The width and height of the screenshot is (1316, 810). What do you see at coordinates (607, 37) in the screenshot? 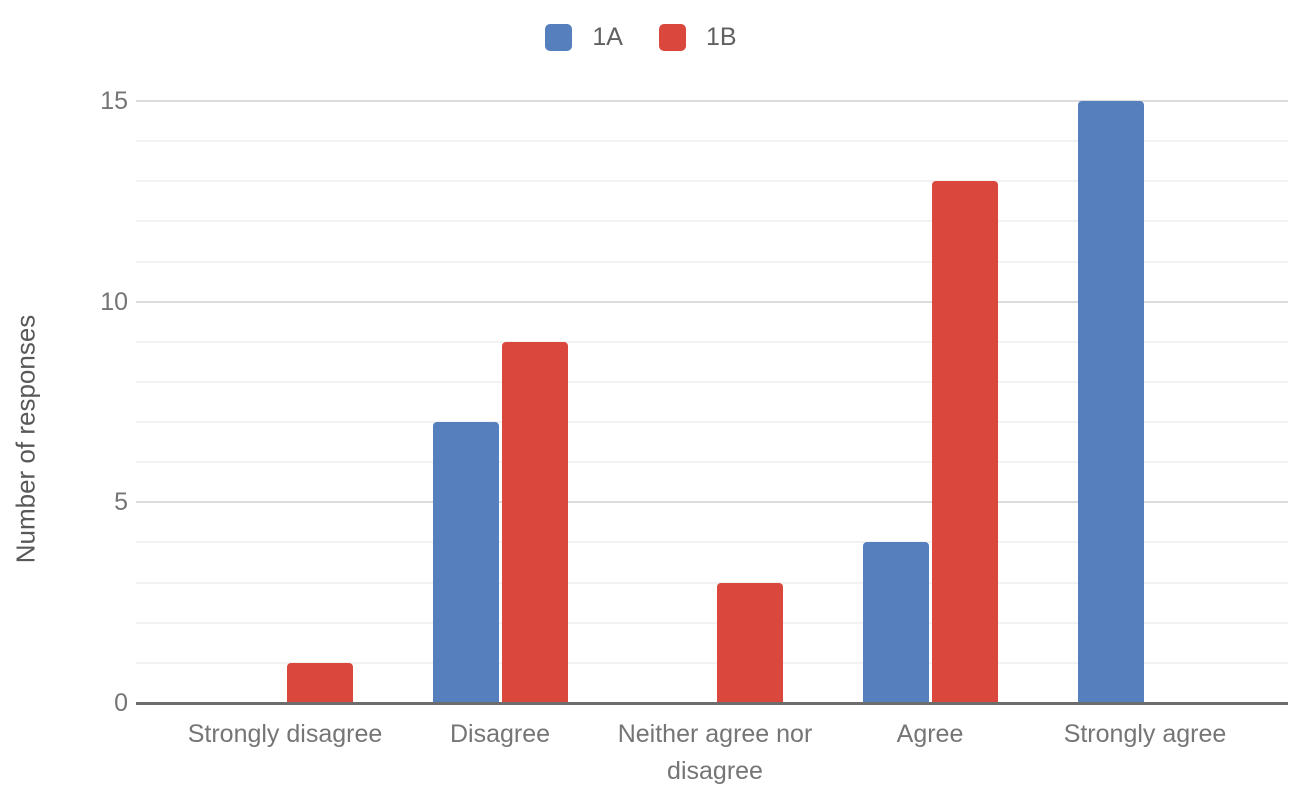
I see `legend-label: 1A` at bounding box center [607, 37].